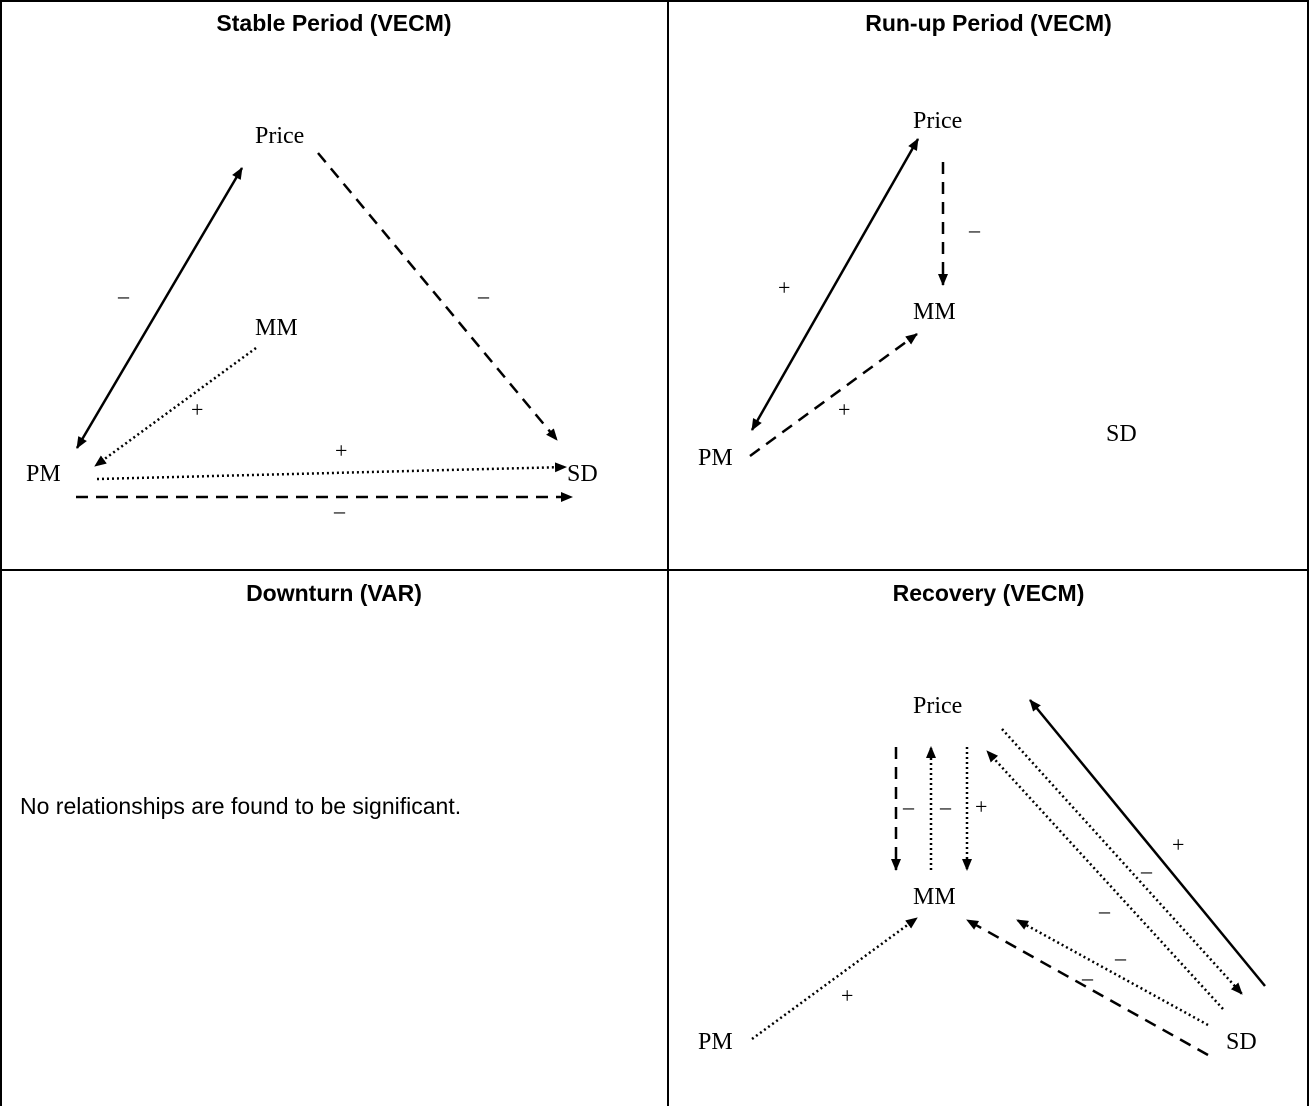  Describe the element at coordinates (982, 875) in the screenshot. I see `recovery-diagram: Price MM PM SD – – + + – – – – +` at that location.